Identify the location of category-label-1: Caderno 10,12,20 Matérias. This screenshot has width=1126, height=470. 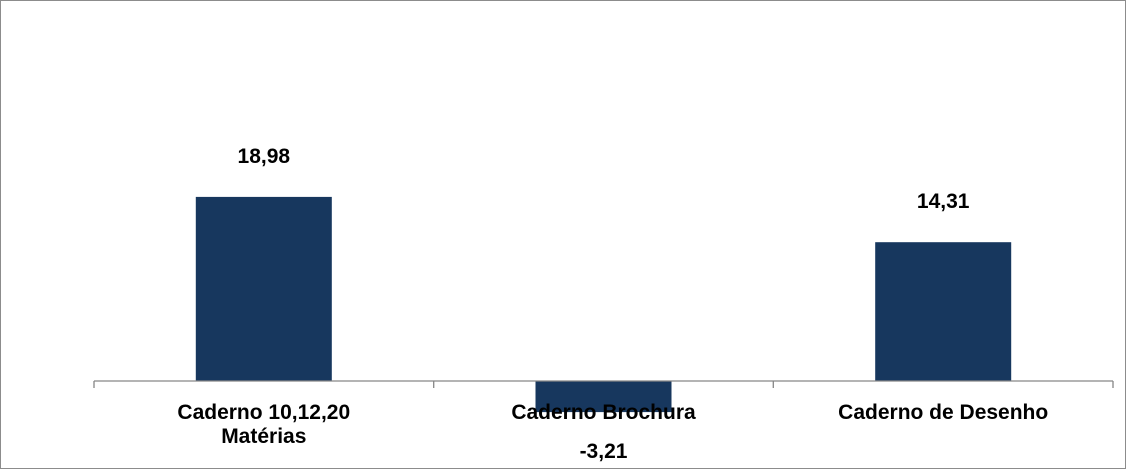
(263, 424).